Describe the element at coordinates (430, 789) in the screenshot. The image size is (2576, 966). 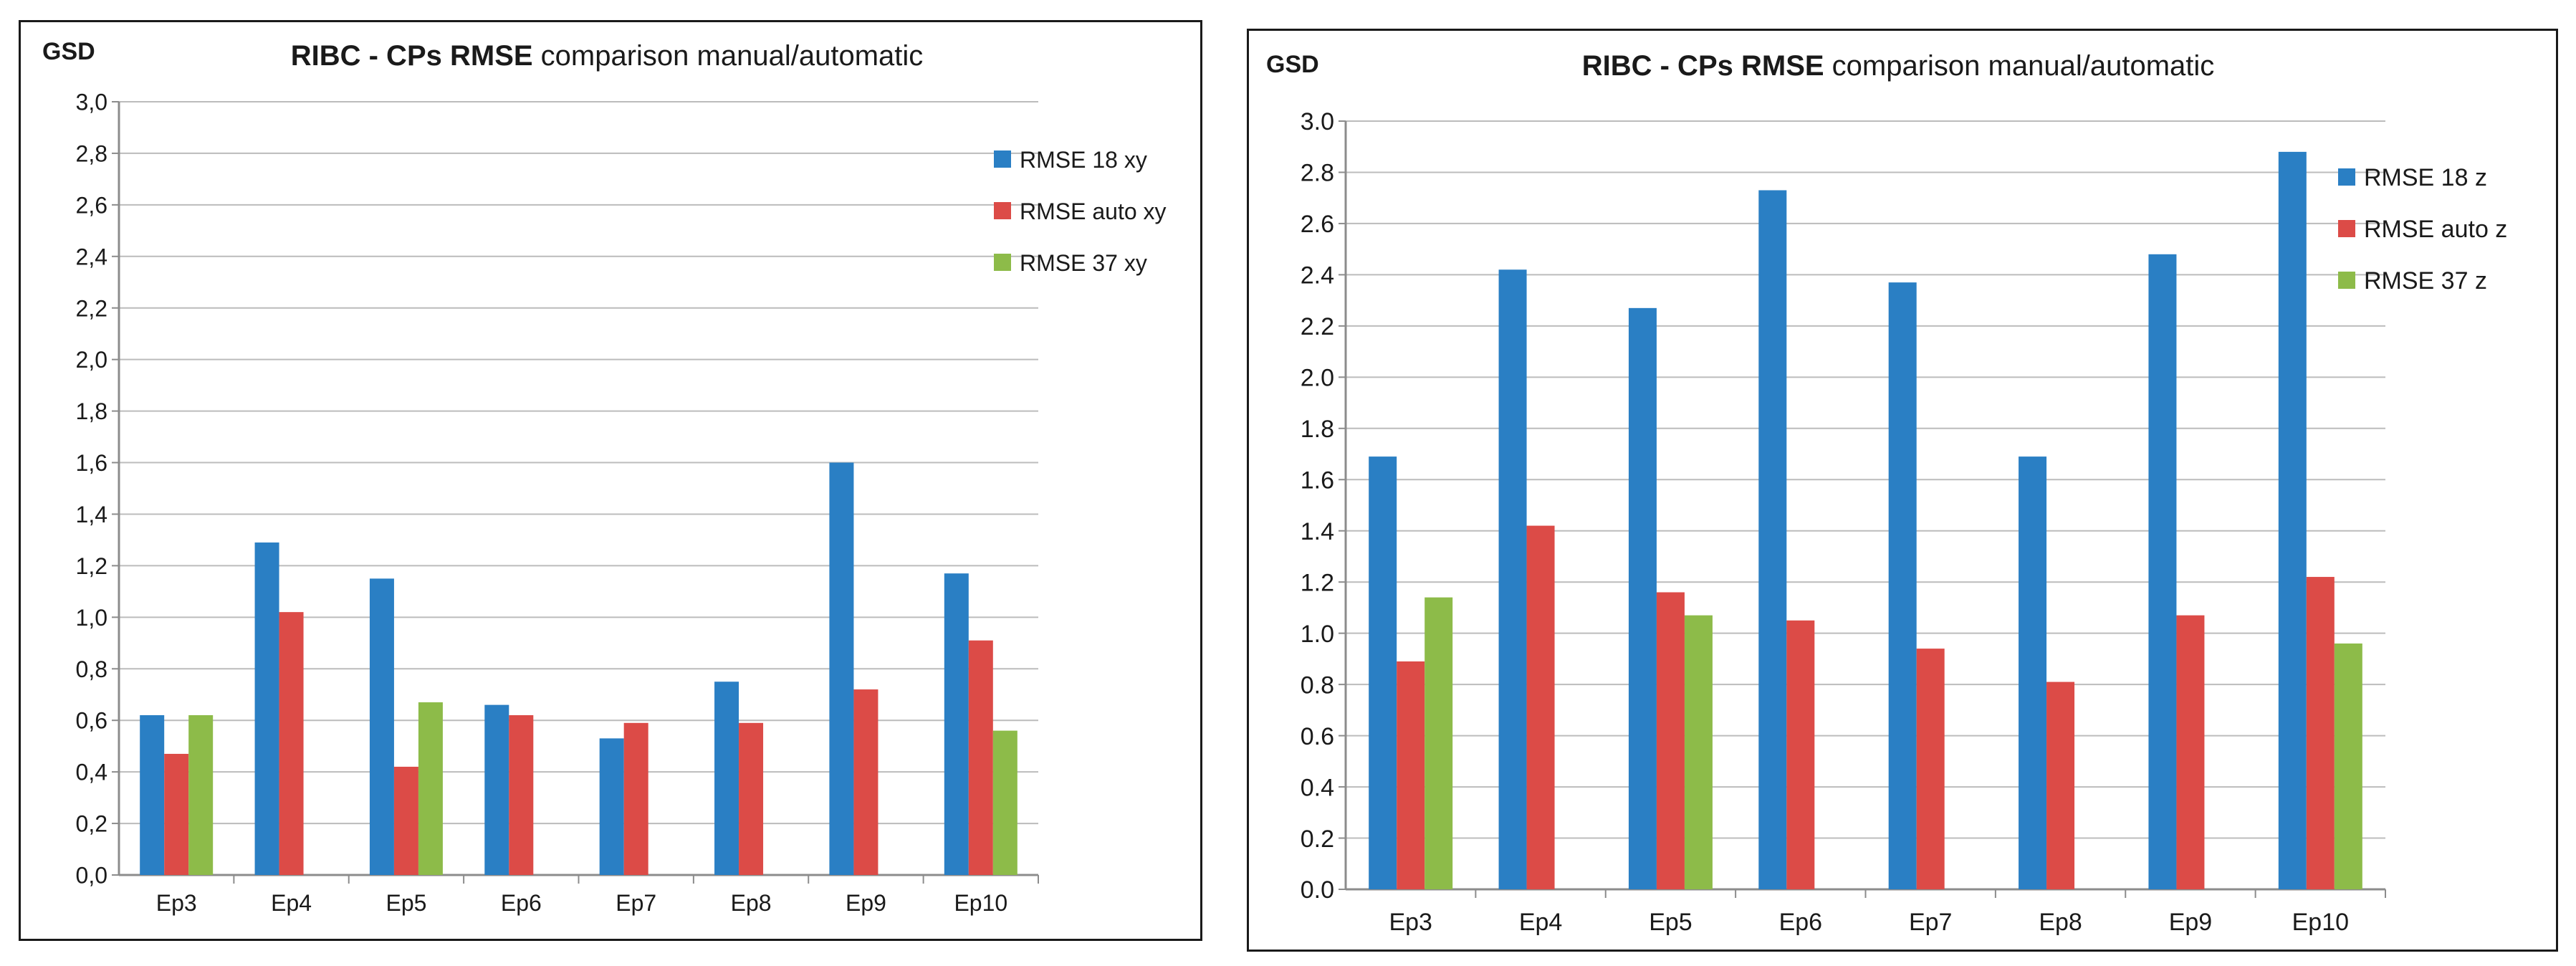
I see `bar-rmse-37-xy-ep5` at that location.